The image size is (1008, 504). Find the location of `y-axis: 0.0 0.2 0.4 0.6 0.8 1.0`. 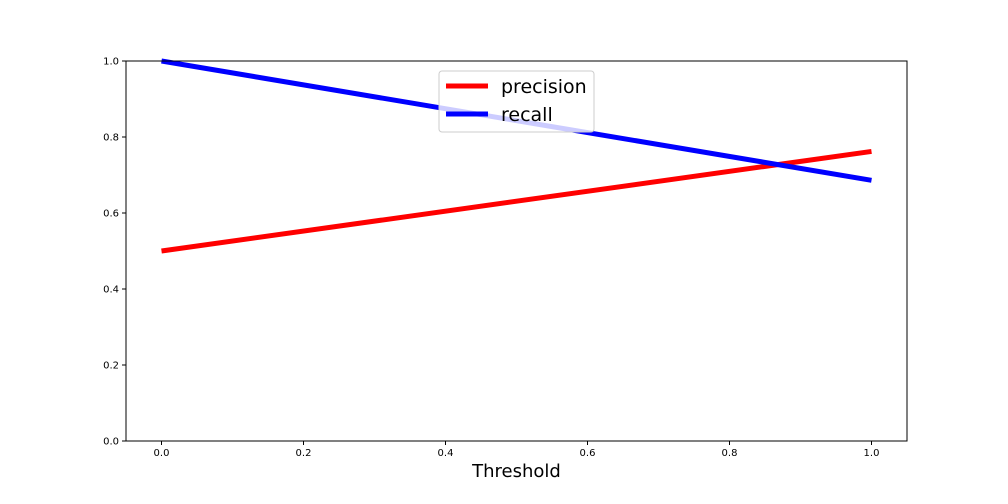

y-axis: 0.0 0.2 0.4 0.6 0.8 1.0 is located at coordinates (114, 252).